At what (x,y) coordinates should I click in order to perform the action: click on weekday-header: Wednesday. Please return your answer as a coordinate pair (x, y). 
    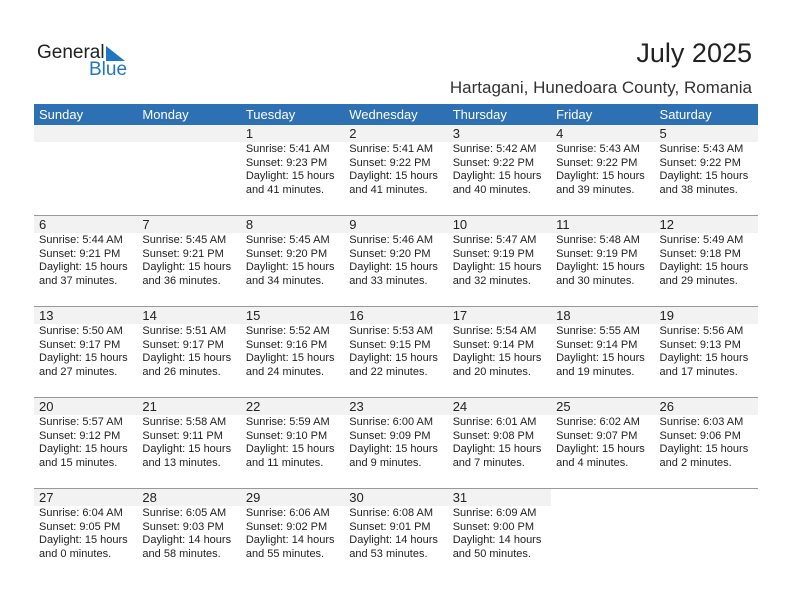
    Looking at the image, I should click on (396, 114).